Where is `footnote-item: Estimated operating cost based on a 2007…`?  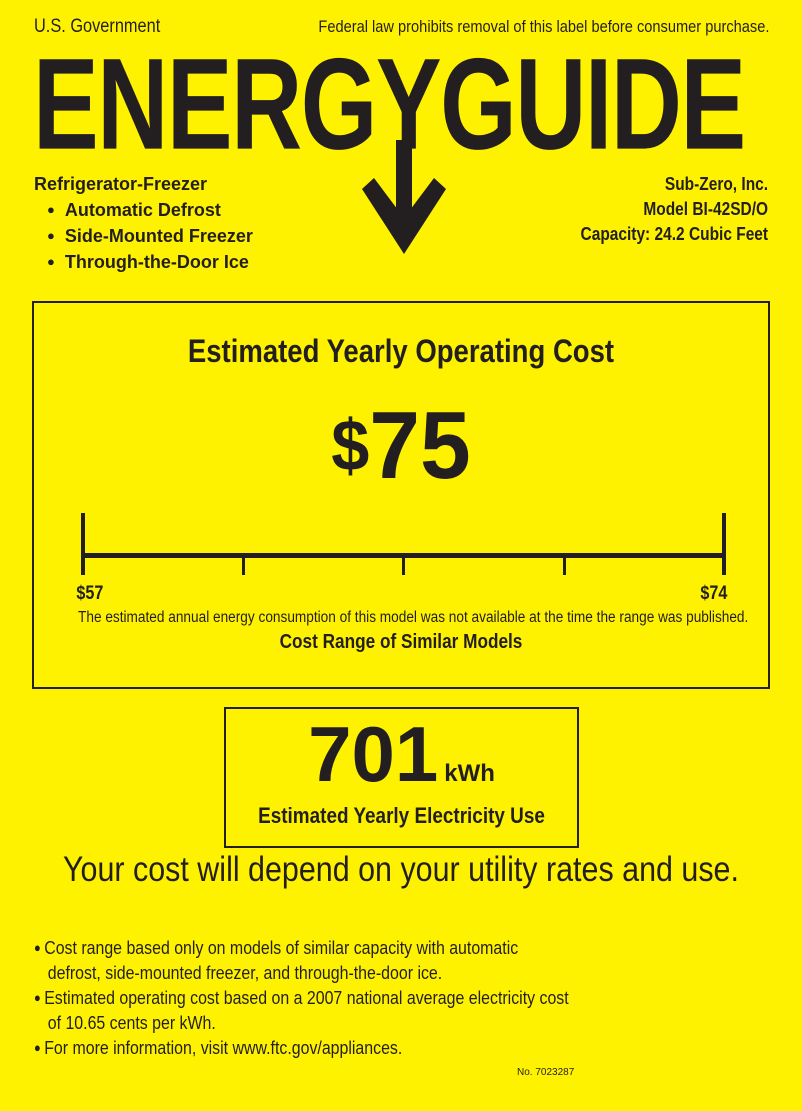 footnote-item: Estimated operating cost based on a 2007… is located at coordinates (303, 1010).